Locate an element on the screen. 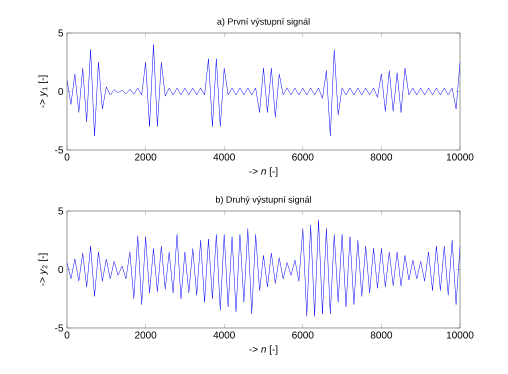  y-axis-title: -> y$_{1}$ [-] is located at coordinates (43, 92).